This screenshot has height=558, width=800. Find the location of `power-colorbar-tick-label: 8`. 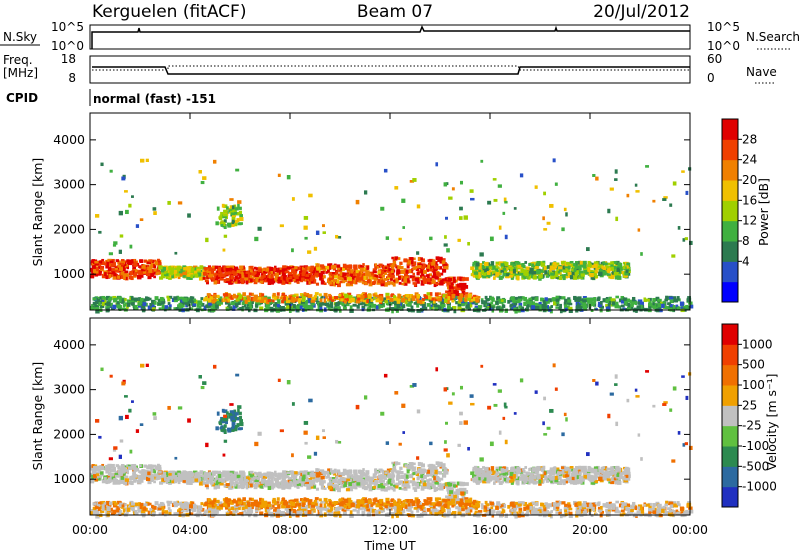

power-colorbar-tick-label: 8 is located at coordinates (746, 241).